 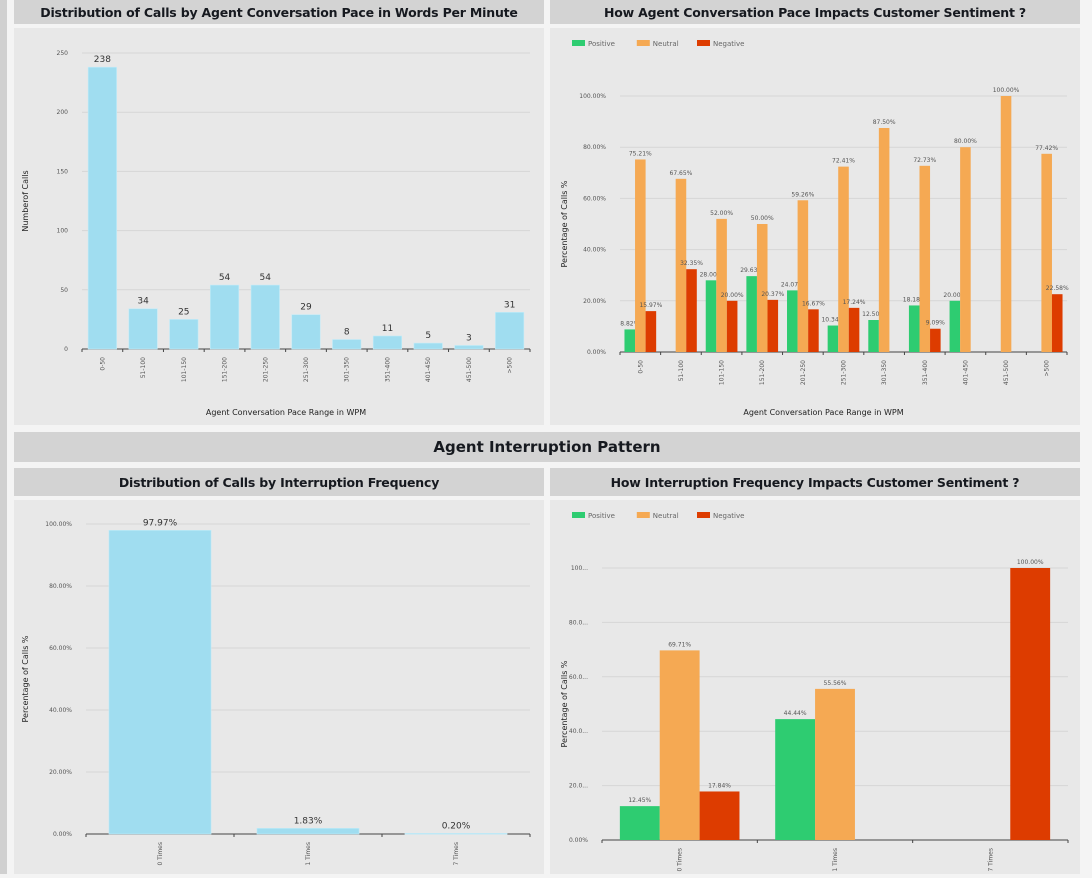 What do you see at coordinates (63, 112) in the screenshot?
I see `y-tick-label: 200` at bounding box center [63, 112].